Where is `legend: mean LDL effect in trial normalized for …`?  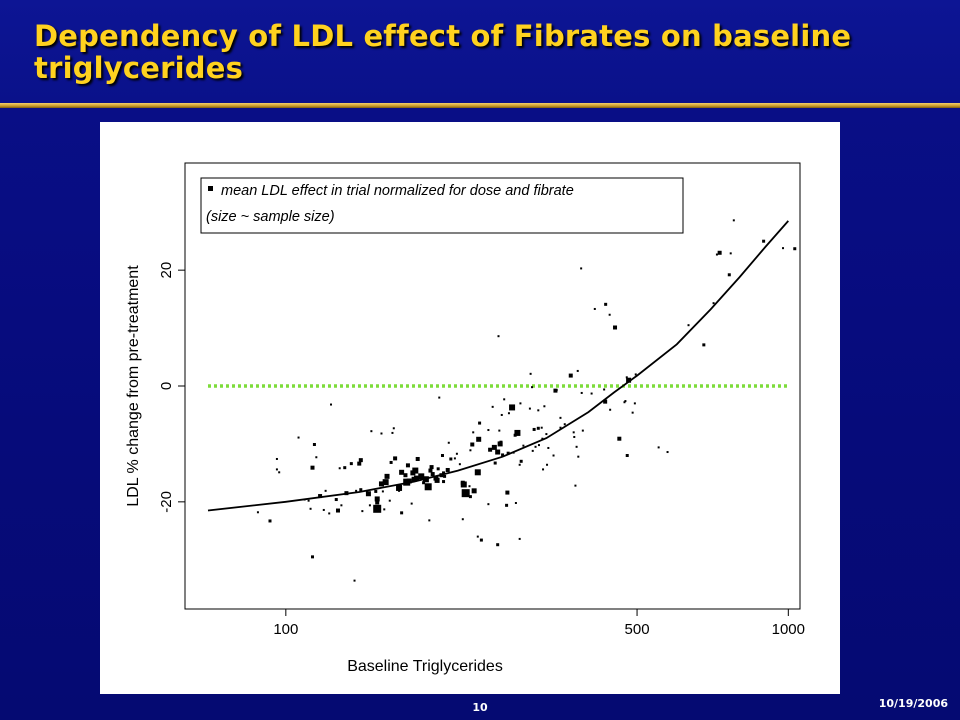
legend: mean LDL effect in trial normalized for … is located at coordinates (442, 205).